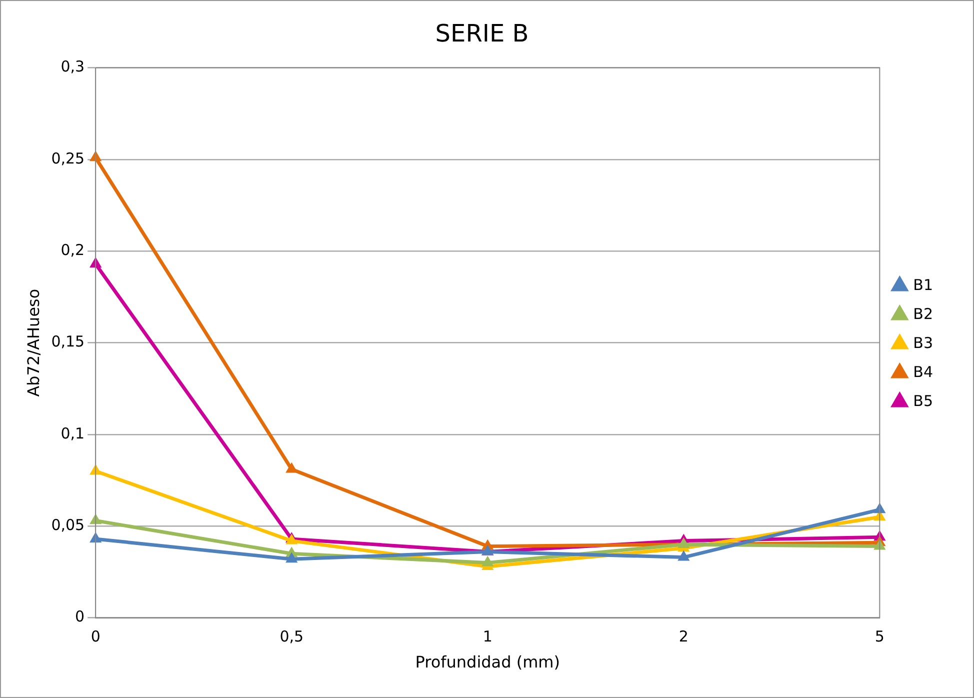 The width and height of the screenshot is (974, 698). Describe the element at coordinates (923, 285) in the screenshot. I see `legend-label: B1` at that location.